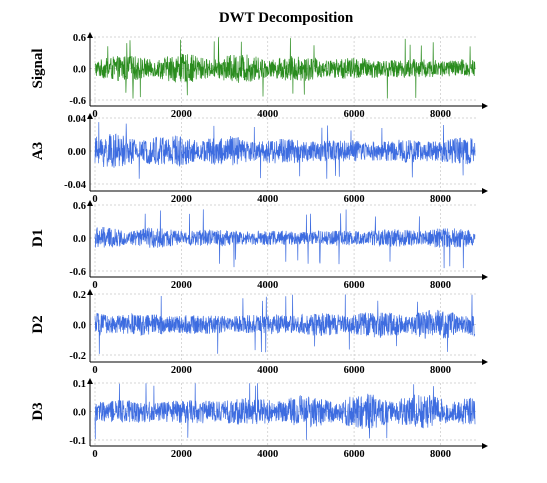  I want to click on panel-d3: 0.1 0.0 -0.1 0 2000 4000 6000 8000 D3, so click(259, 419).